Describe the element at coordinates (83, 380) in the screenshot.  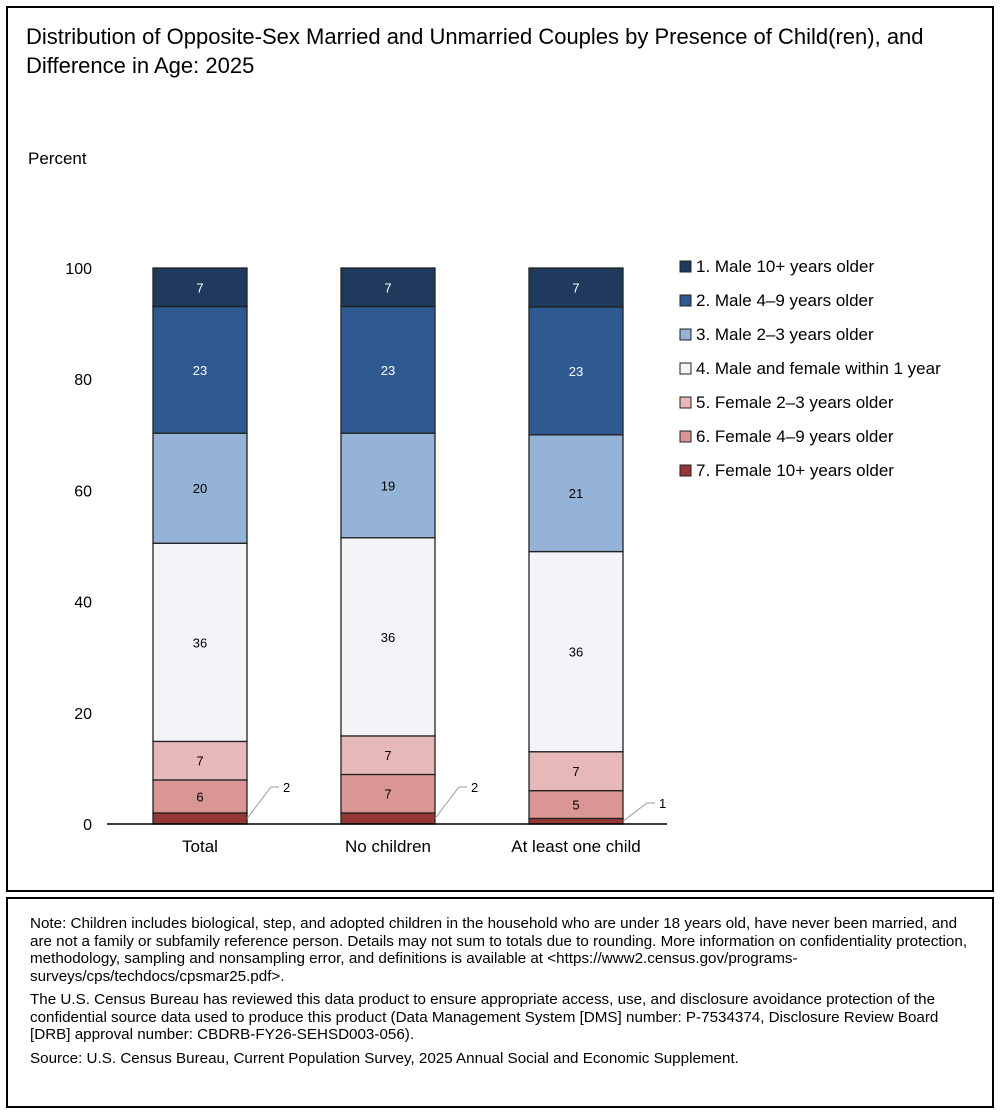
I see `y-tick-label: 80` at that location.